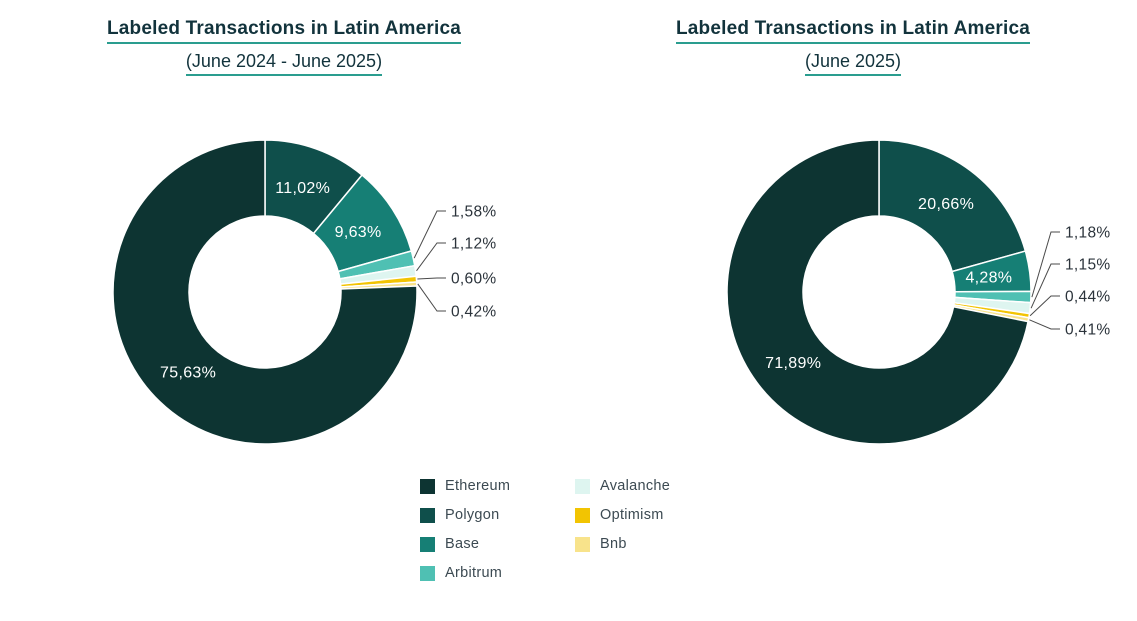 The height and width of the screenshot is (621, 1137). Describe the element at coordinates (1087, 329) in the screenshot. I see `callout-label-bnb: 0,41%` at that location.